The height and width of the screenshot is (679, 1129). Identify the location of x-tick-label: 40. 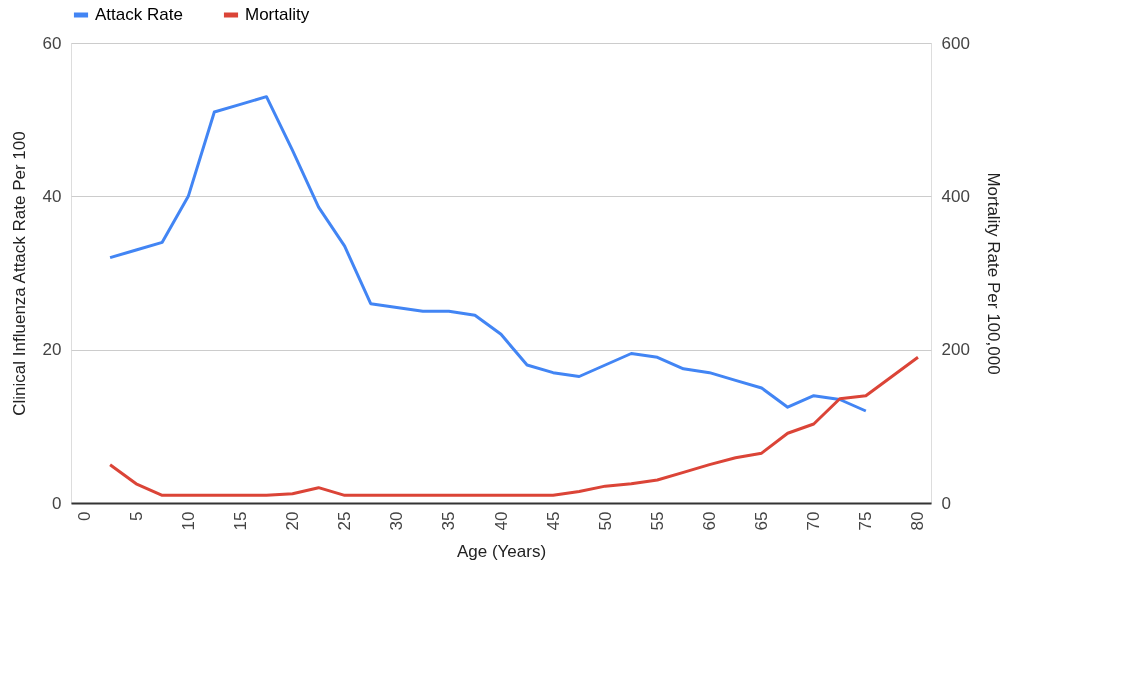
(501, 521).